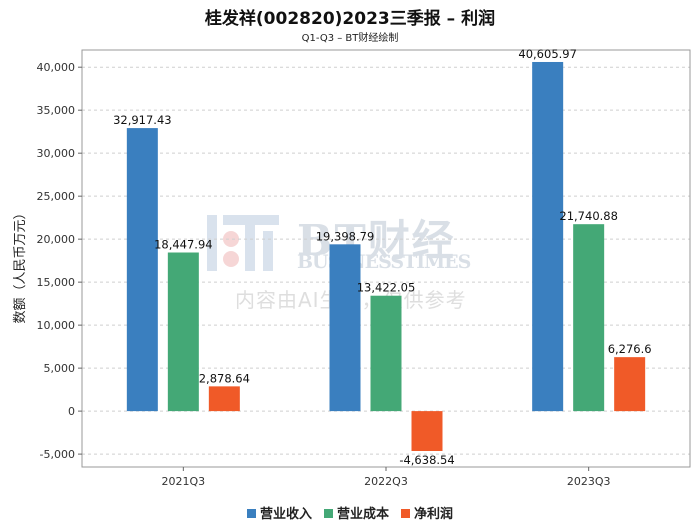 The width and height of the screenshot is (700, 524). I want to click on x-tick-label: 2022Q3, so click(386, 481).